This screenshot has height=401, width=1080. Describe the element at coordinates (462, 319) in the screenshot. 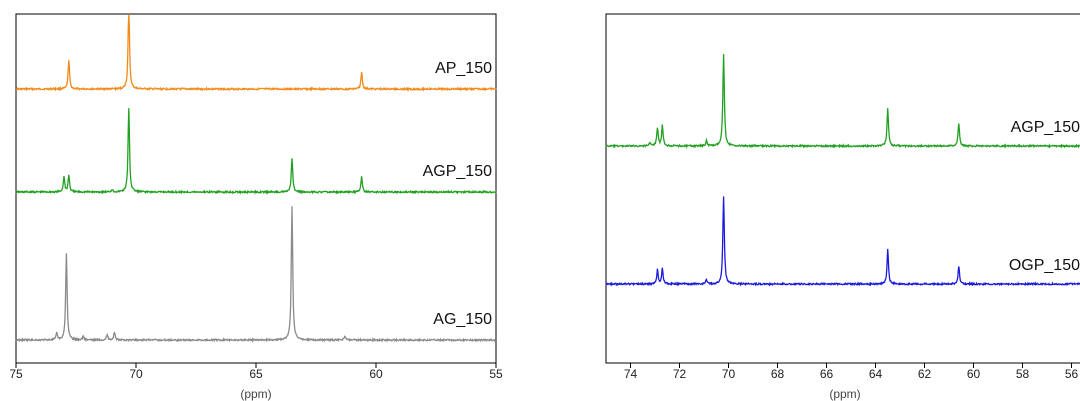

I see `series-label-ag-150: AG_150` at that location.